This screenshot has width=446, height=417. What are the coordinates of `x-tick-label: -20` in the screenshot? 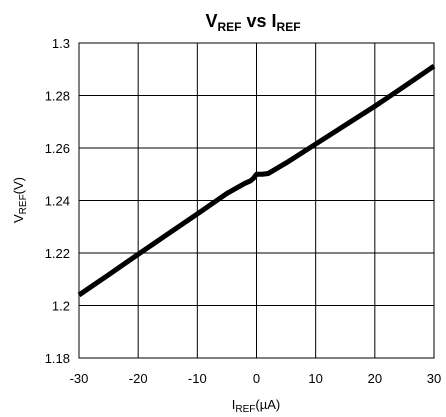 It's located at (138, 378).